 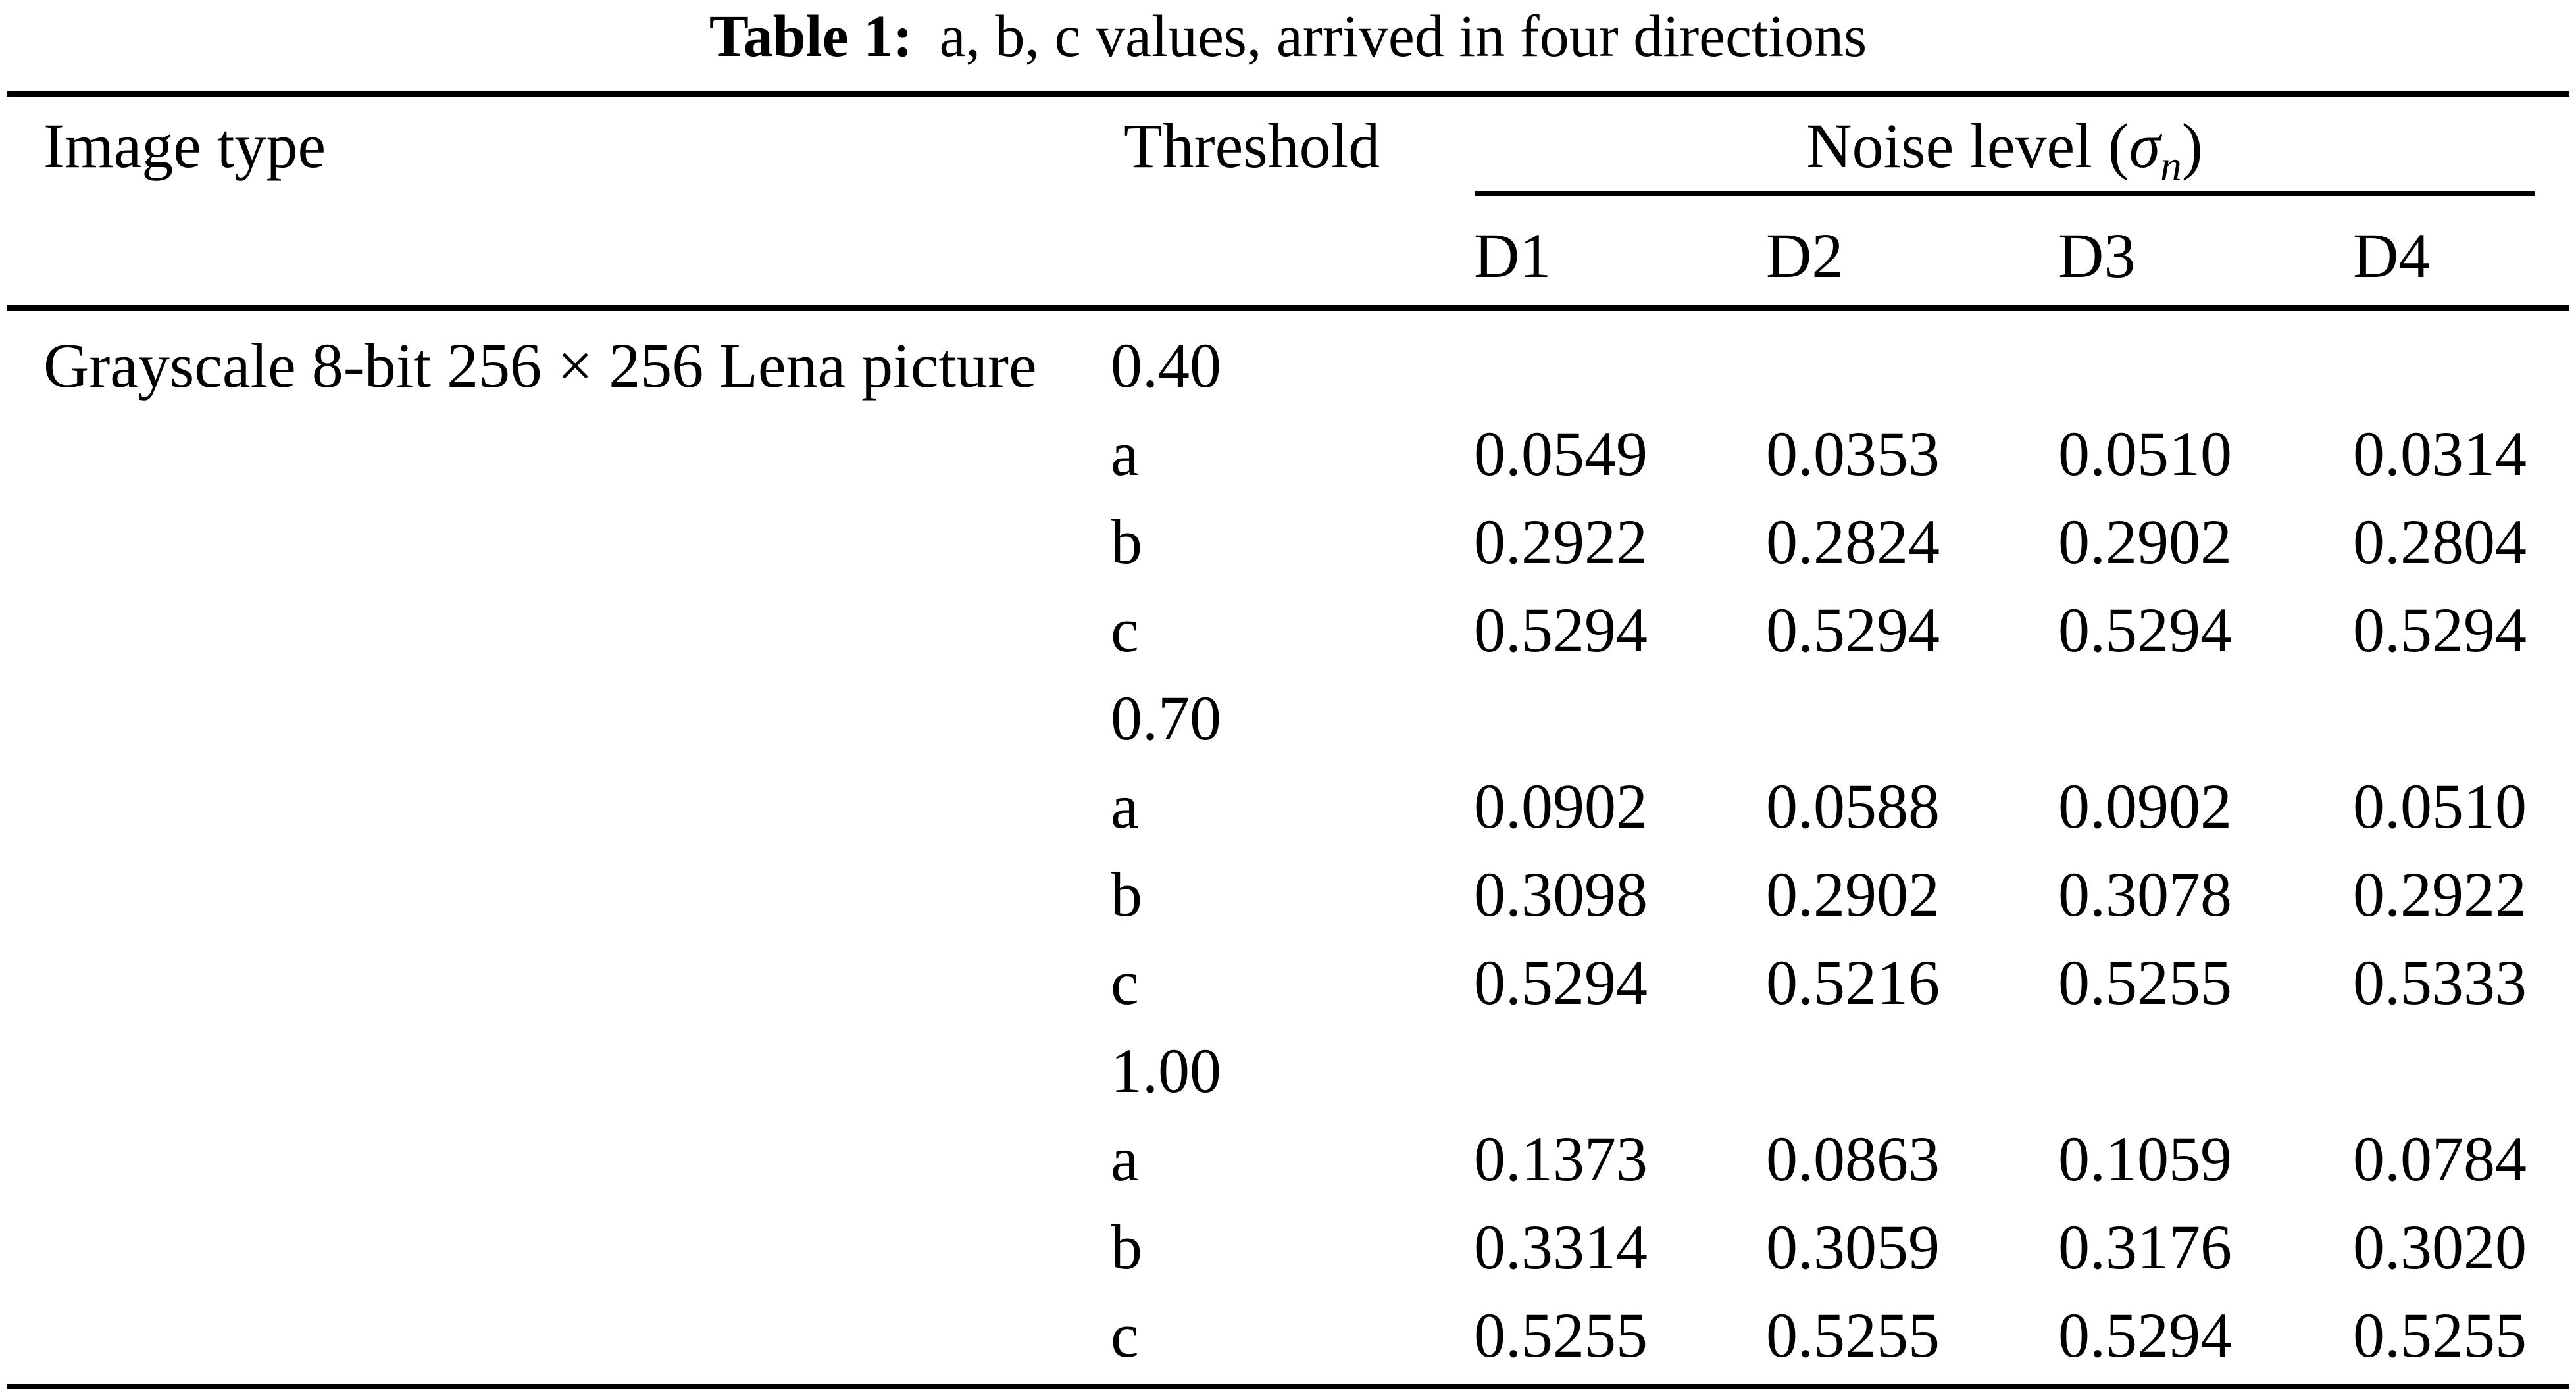 What do you see at coordinates (1853, 630) in the screenshot?
I see `cell-d2: 0.5294` at bounding box center [1853, 630].